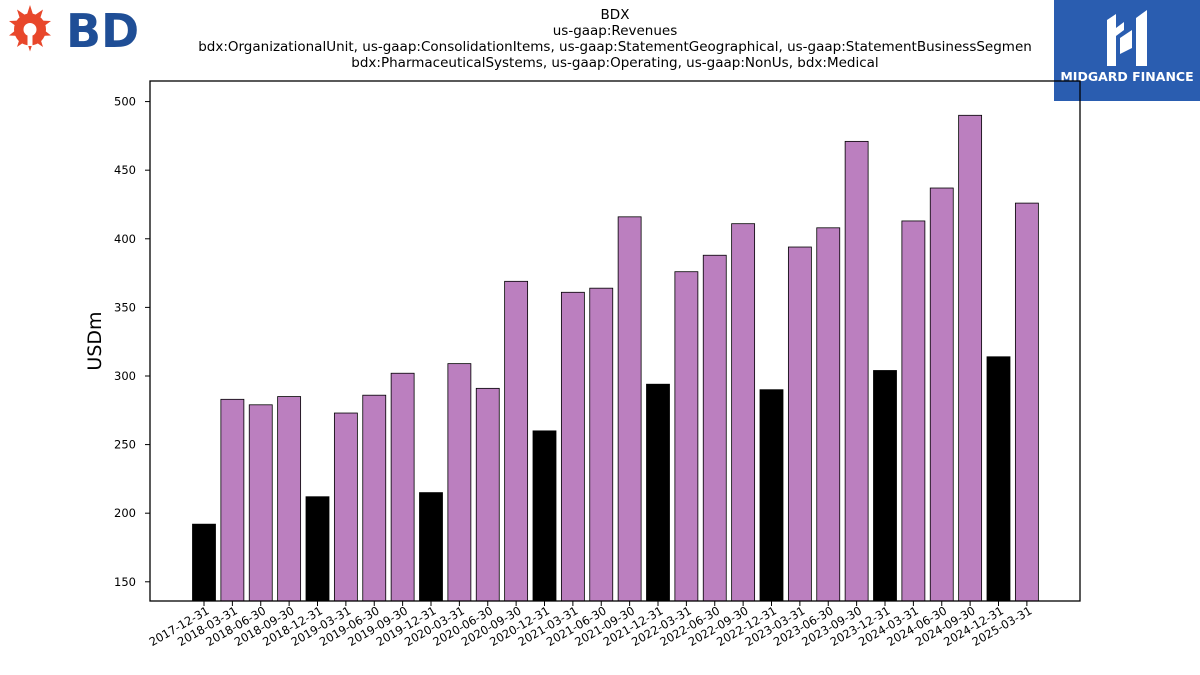  What do you see at coordinates (125, 170) in the screenshot?
I see `y-tick-label: 450` at bounding box center [125, 170].